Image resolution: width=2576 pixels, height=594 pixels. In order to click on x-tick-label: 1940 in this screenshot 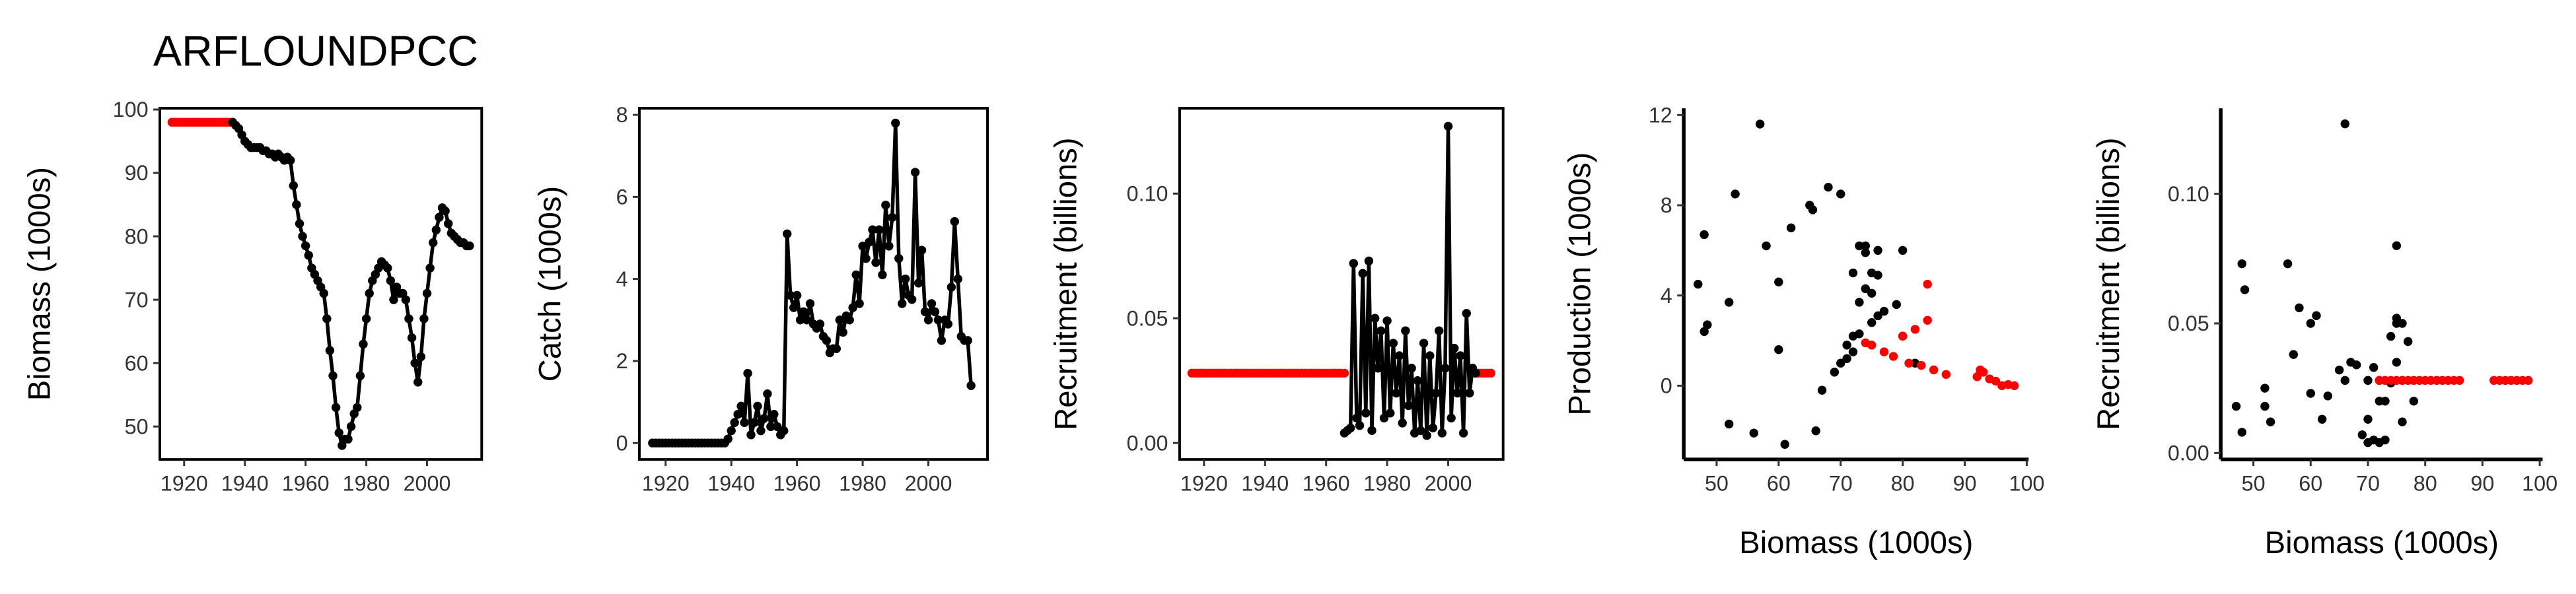, I will do `click(245, 483)`.